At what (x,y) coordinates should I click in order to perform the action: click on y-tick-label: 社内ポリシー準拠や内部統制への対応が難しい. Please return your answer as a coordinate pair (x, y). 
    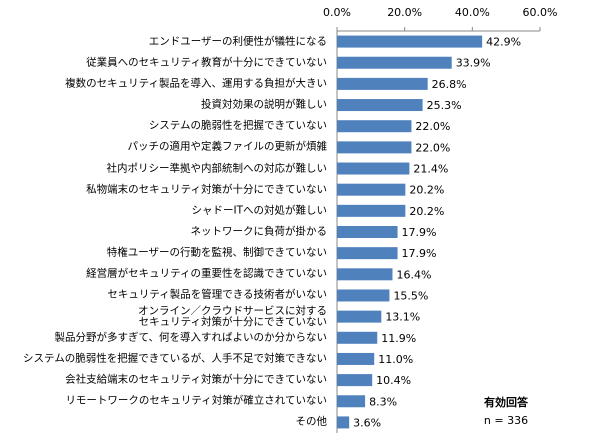
    Looking at the image, I should click on (217, 168).